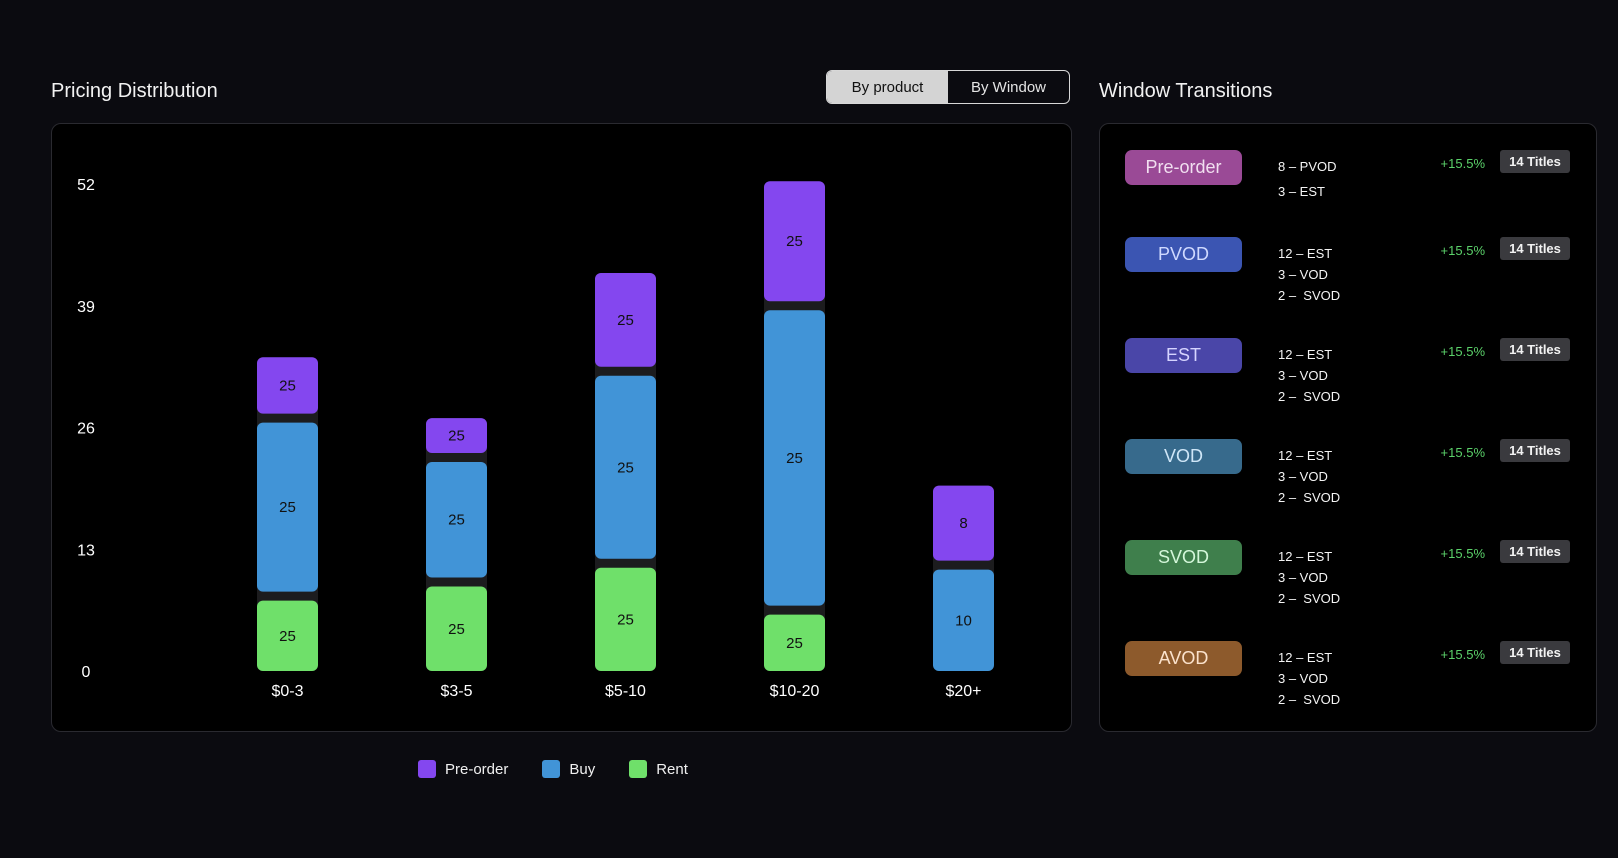  I want to click on badge-est: EST, so click(1183, 355).